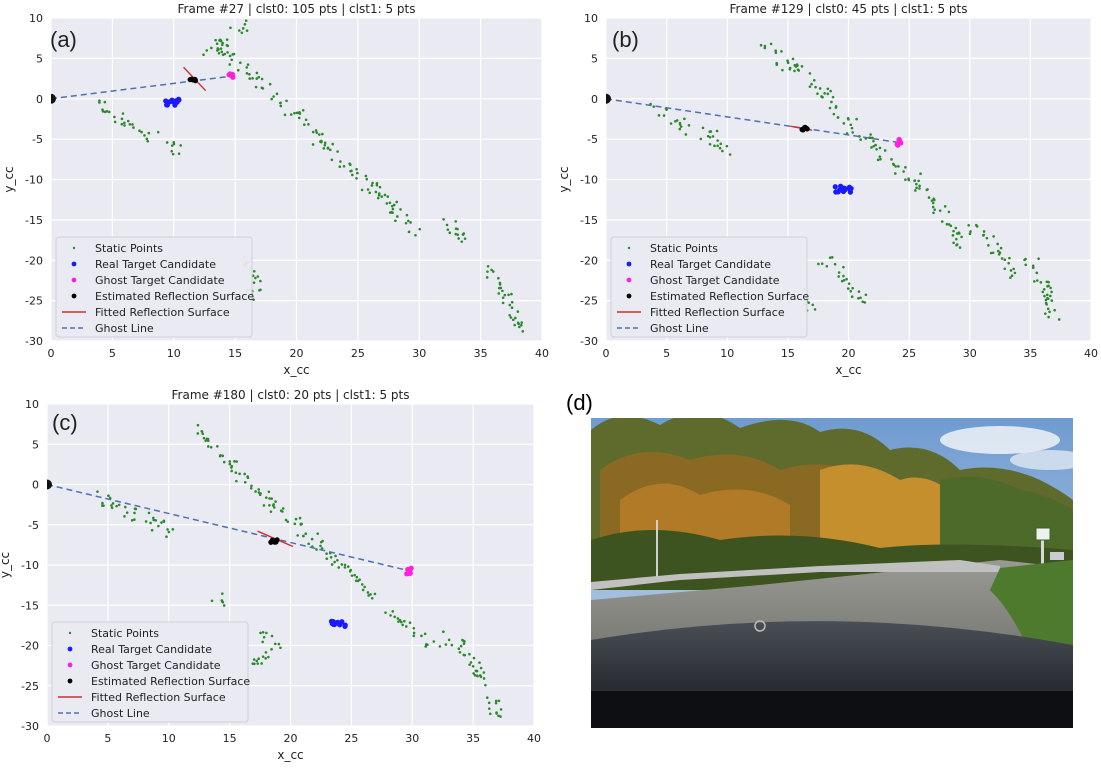 This screenshot has width=1101, height=769. What do you see at coordinates (542, 353) in the screenshot?
I see `x-tick-label: 40` at bounding box center [542, 353].